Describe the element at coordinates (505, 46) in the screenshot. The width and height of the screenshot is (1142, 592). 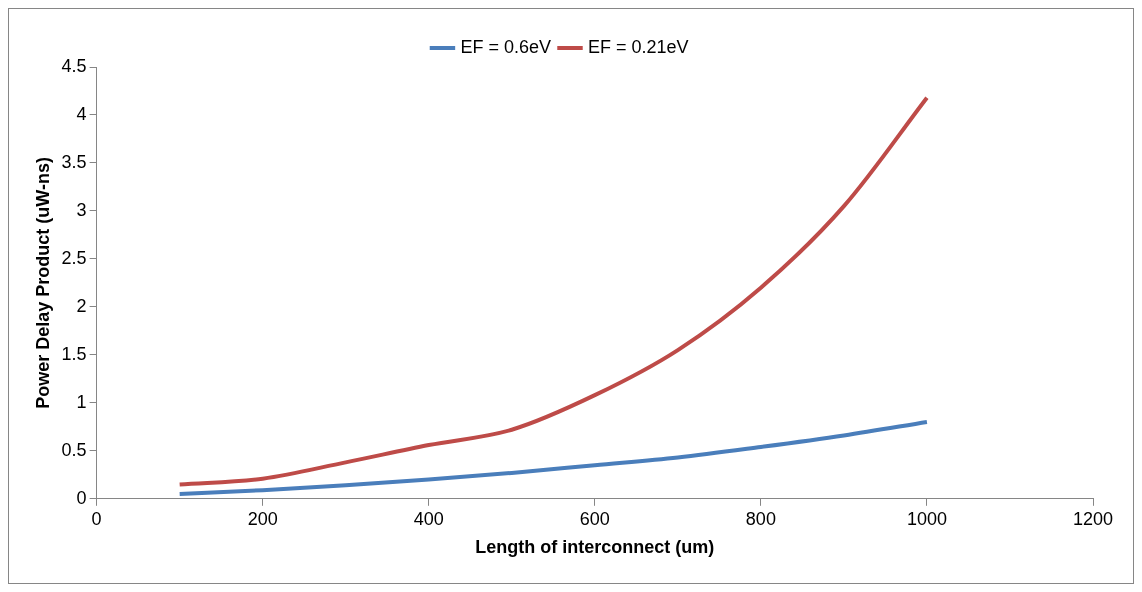
I see `legend-label: EF = 0.6eV` at that location.